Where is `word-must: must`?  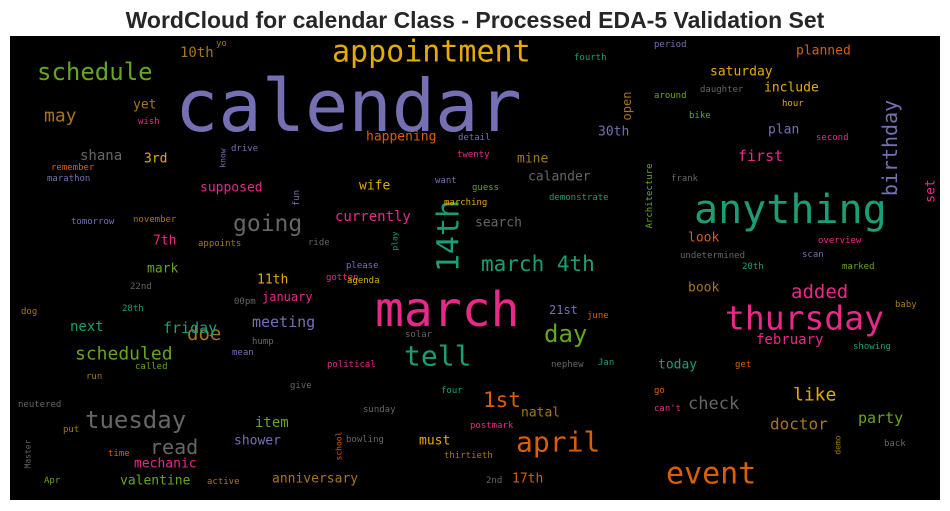
word-must: must is located at coordinates (434, 441).